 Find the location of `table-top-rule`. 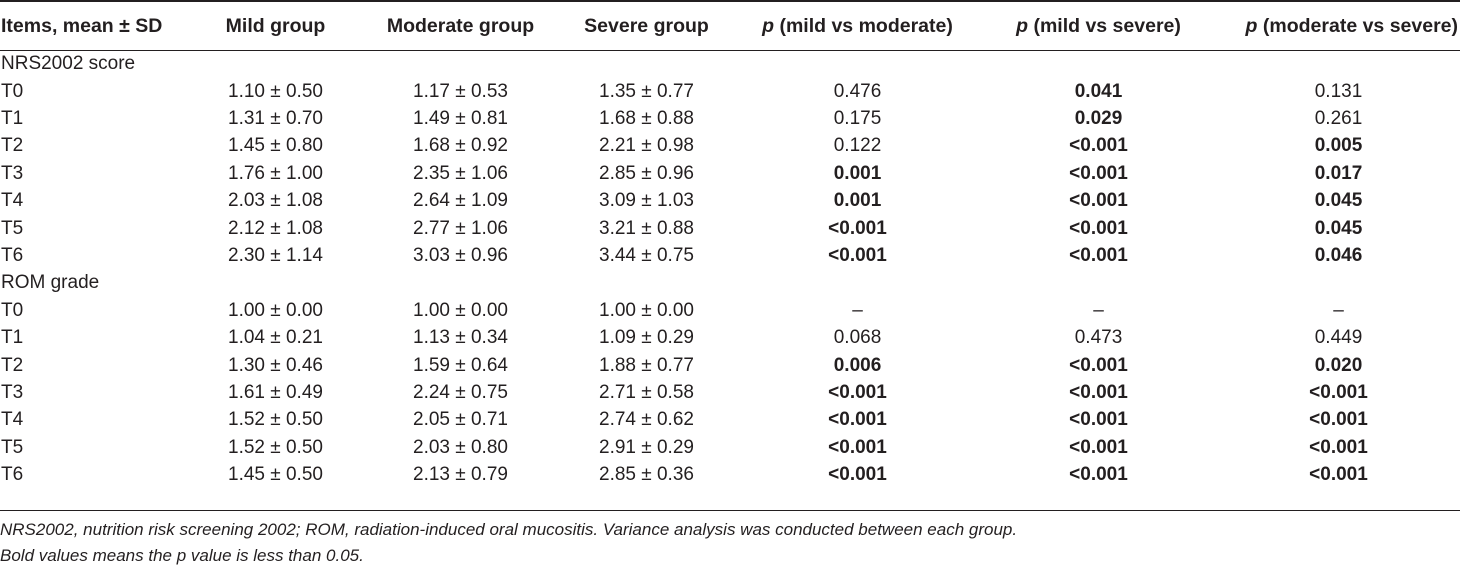

table-top-rule is located at coordinates (730, 1).